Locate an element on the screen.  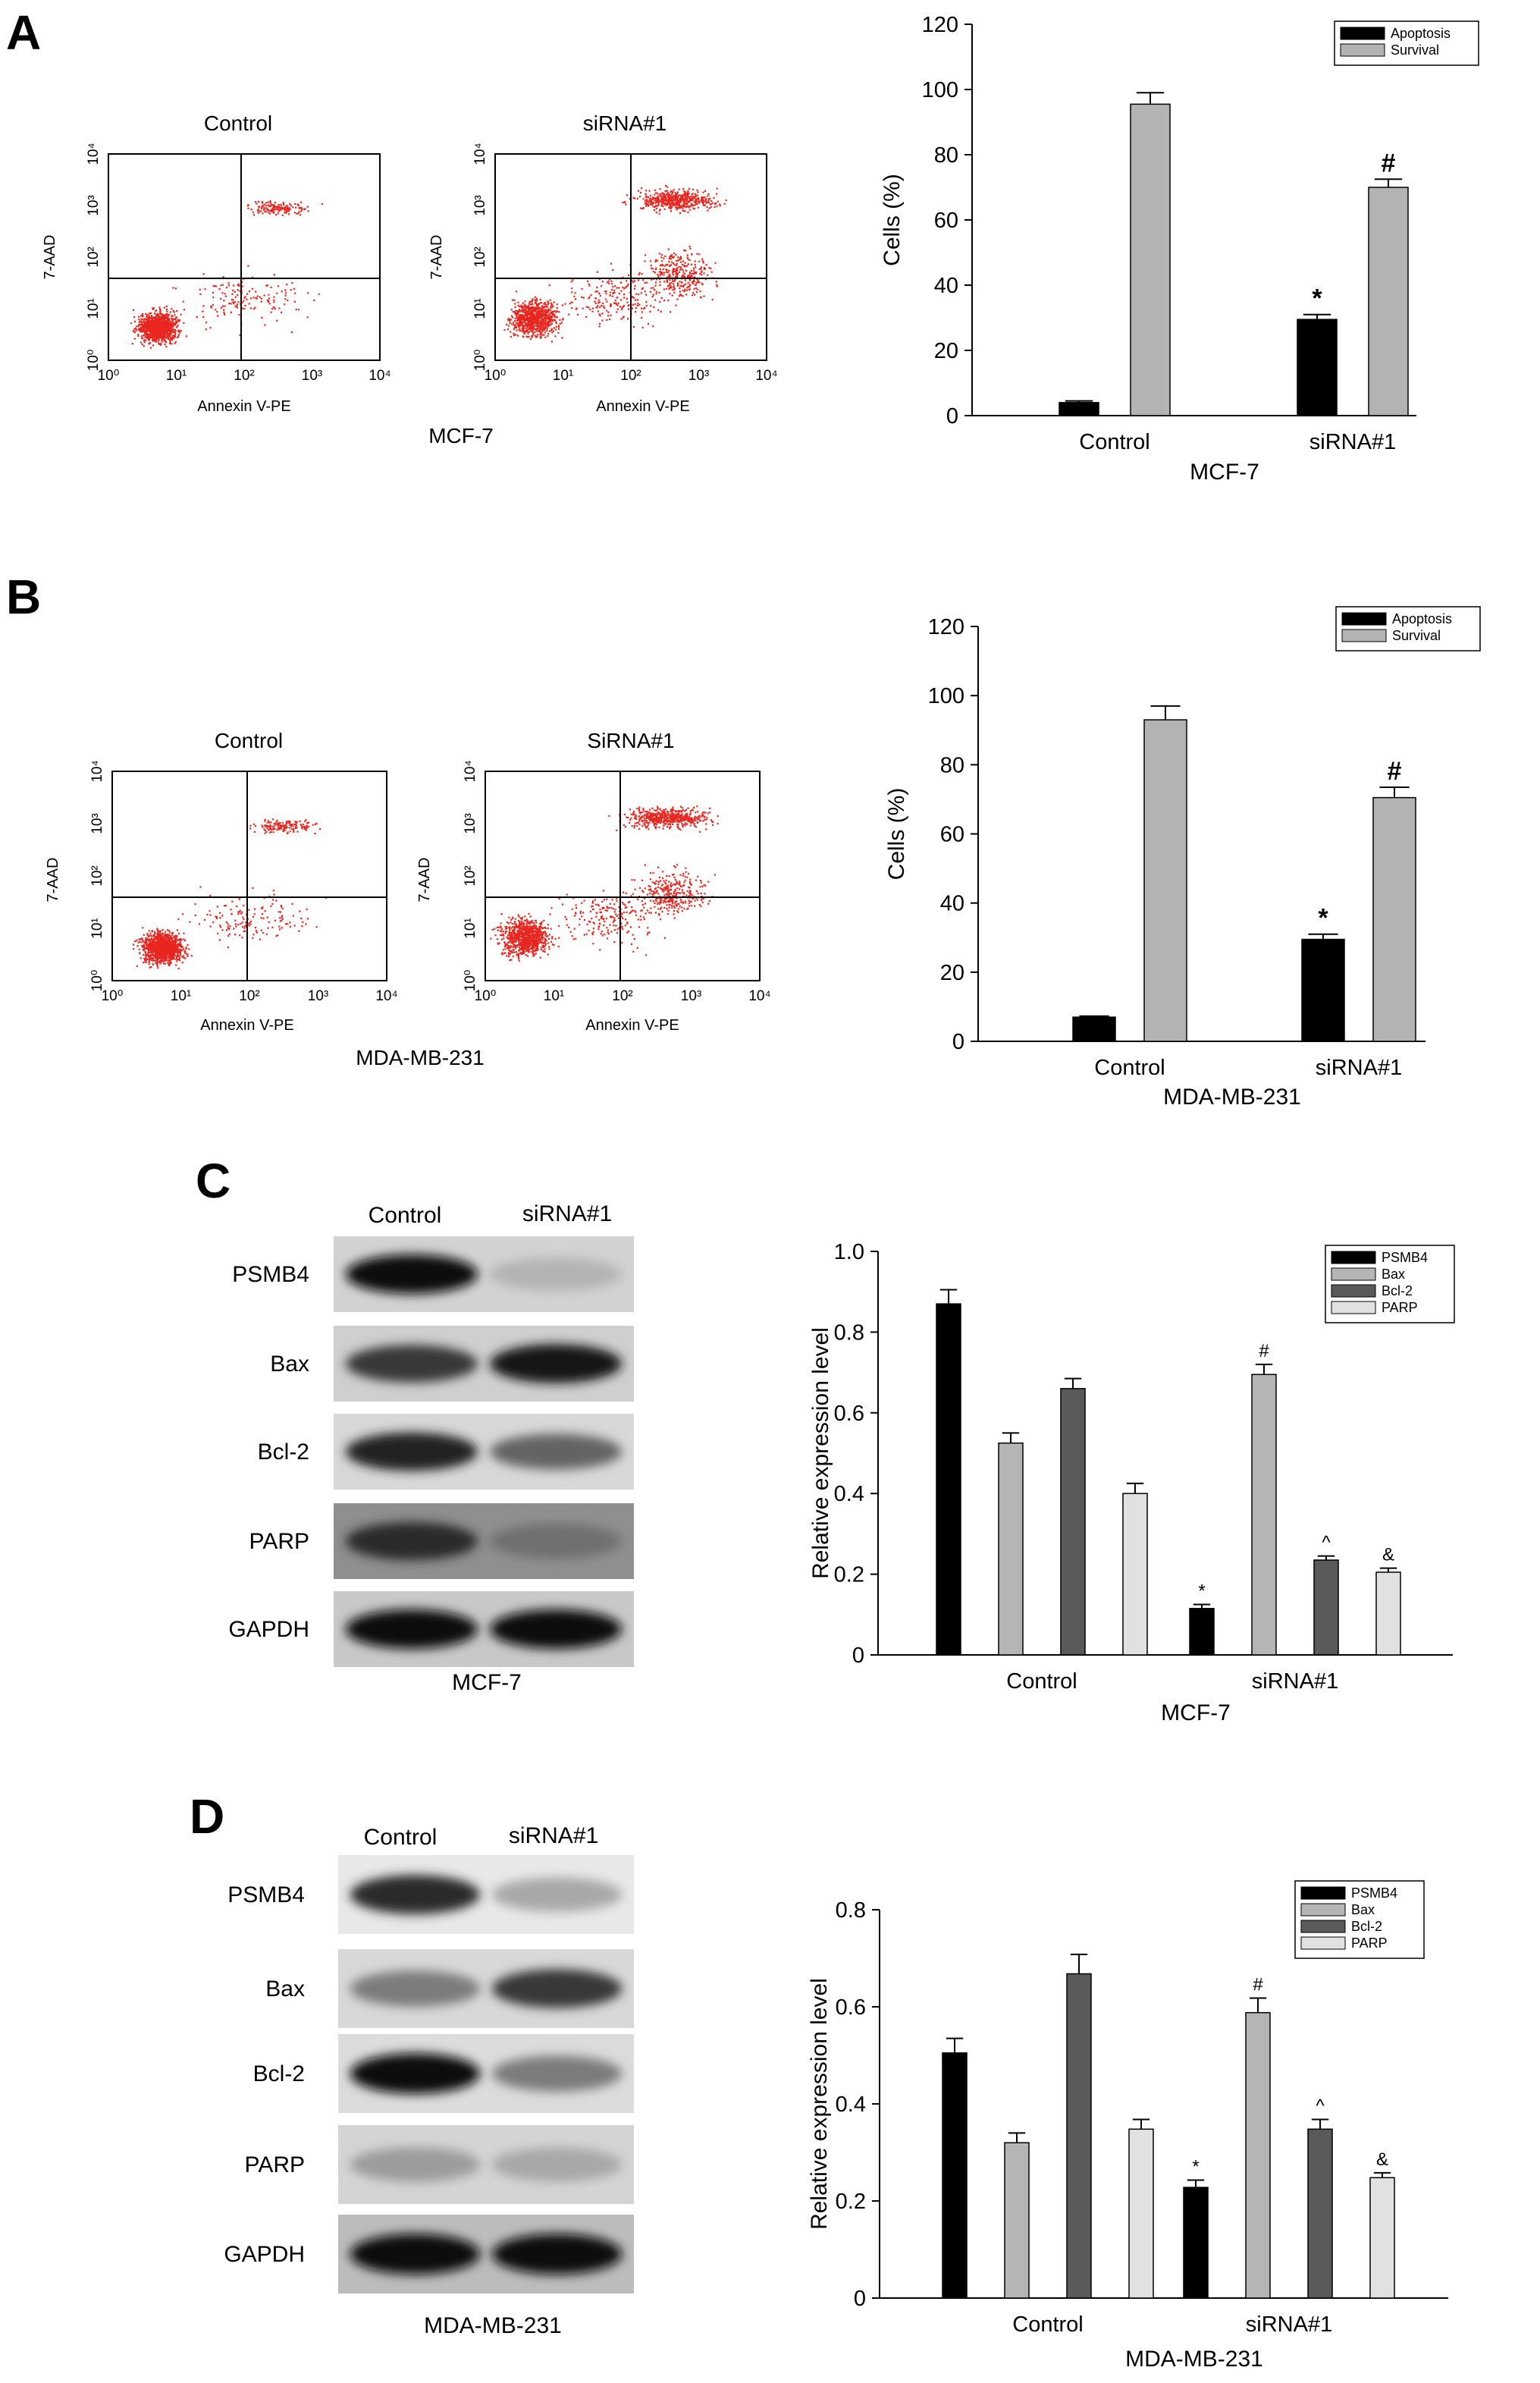
y-tick-label: 0.4 is located at coordinates (851, 2105).